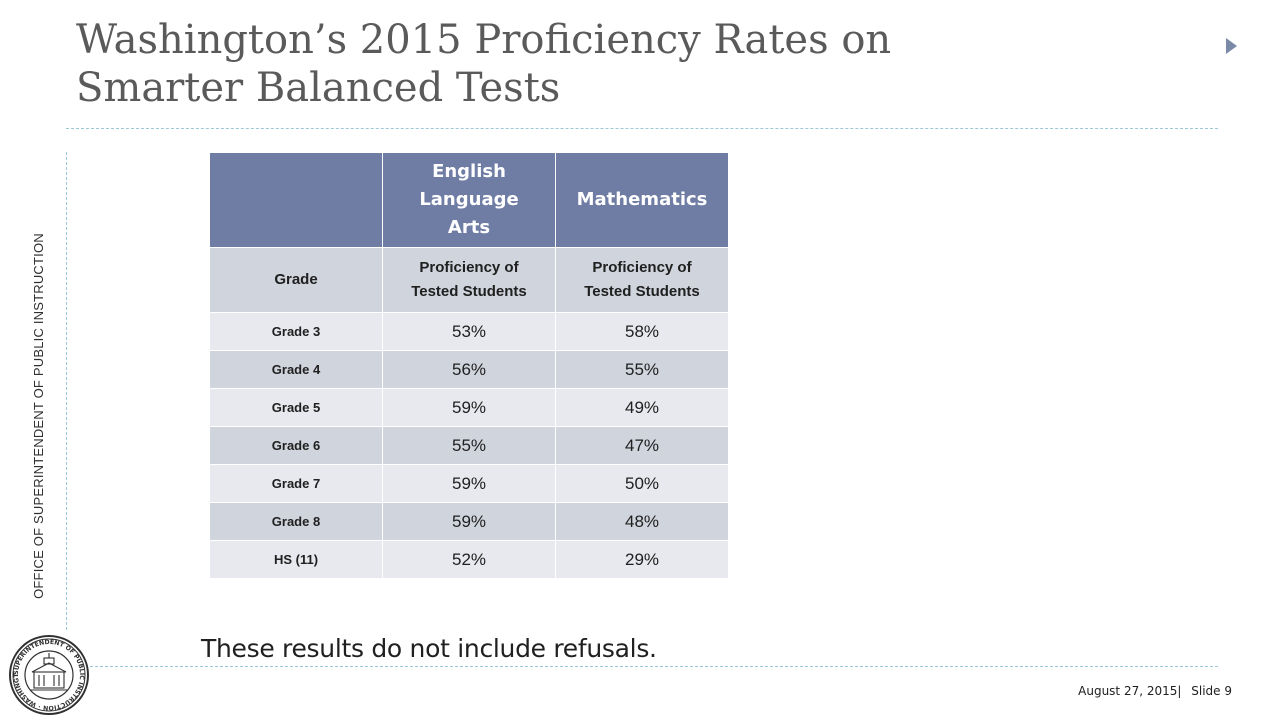 This screenshot has width=1280, height=720. I want to click on math-value: 55%, so click(642, 369).